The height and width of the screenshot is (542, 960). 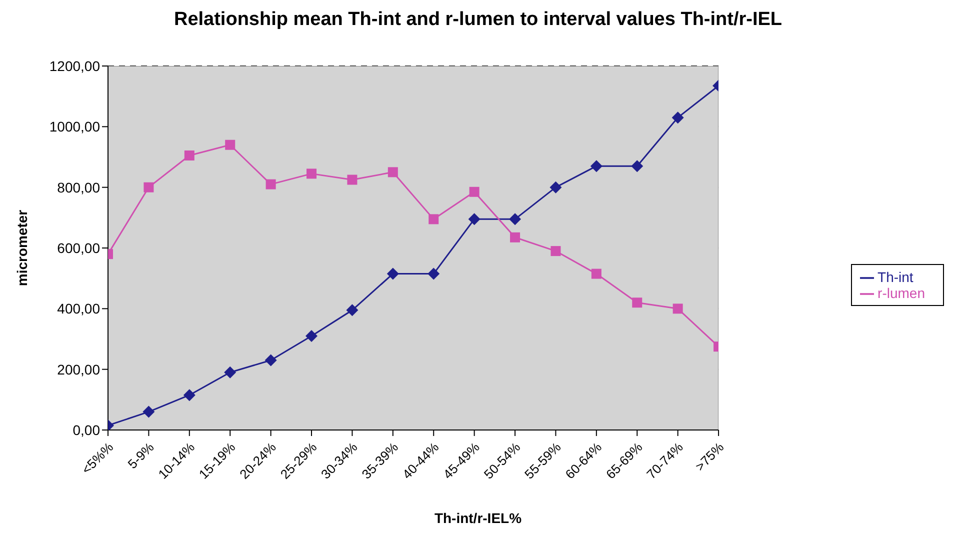 What do you see at coordinates (901, 293) in the screenshot?
I see `legend-label: r-lumen` at bounding box center [901, 293].